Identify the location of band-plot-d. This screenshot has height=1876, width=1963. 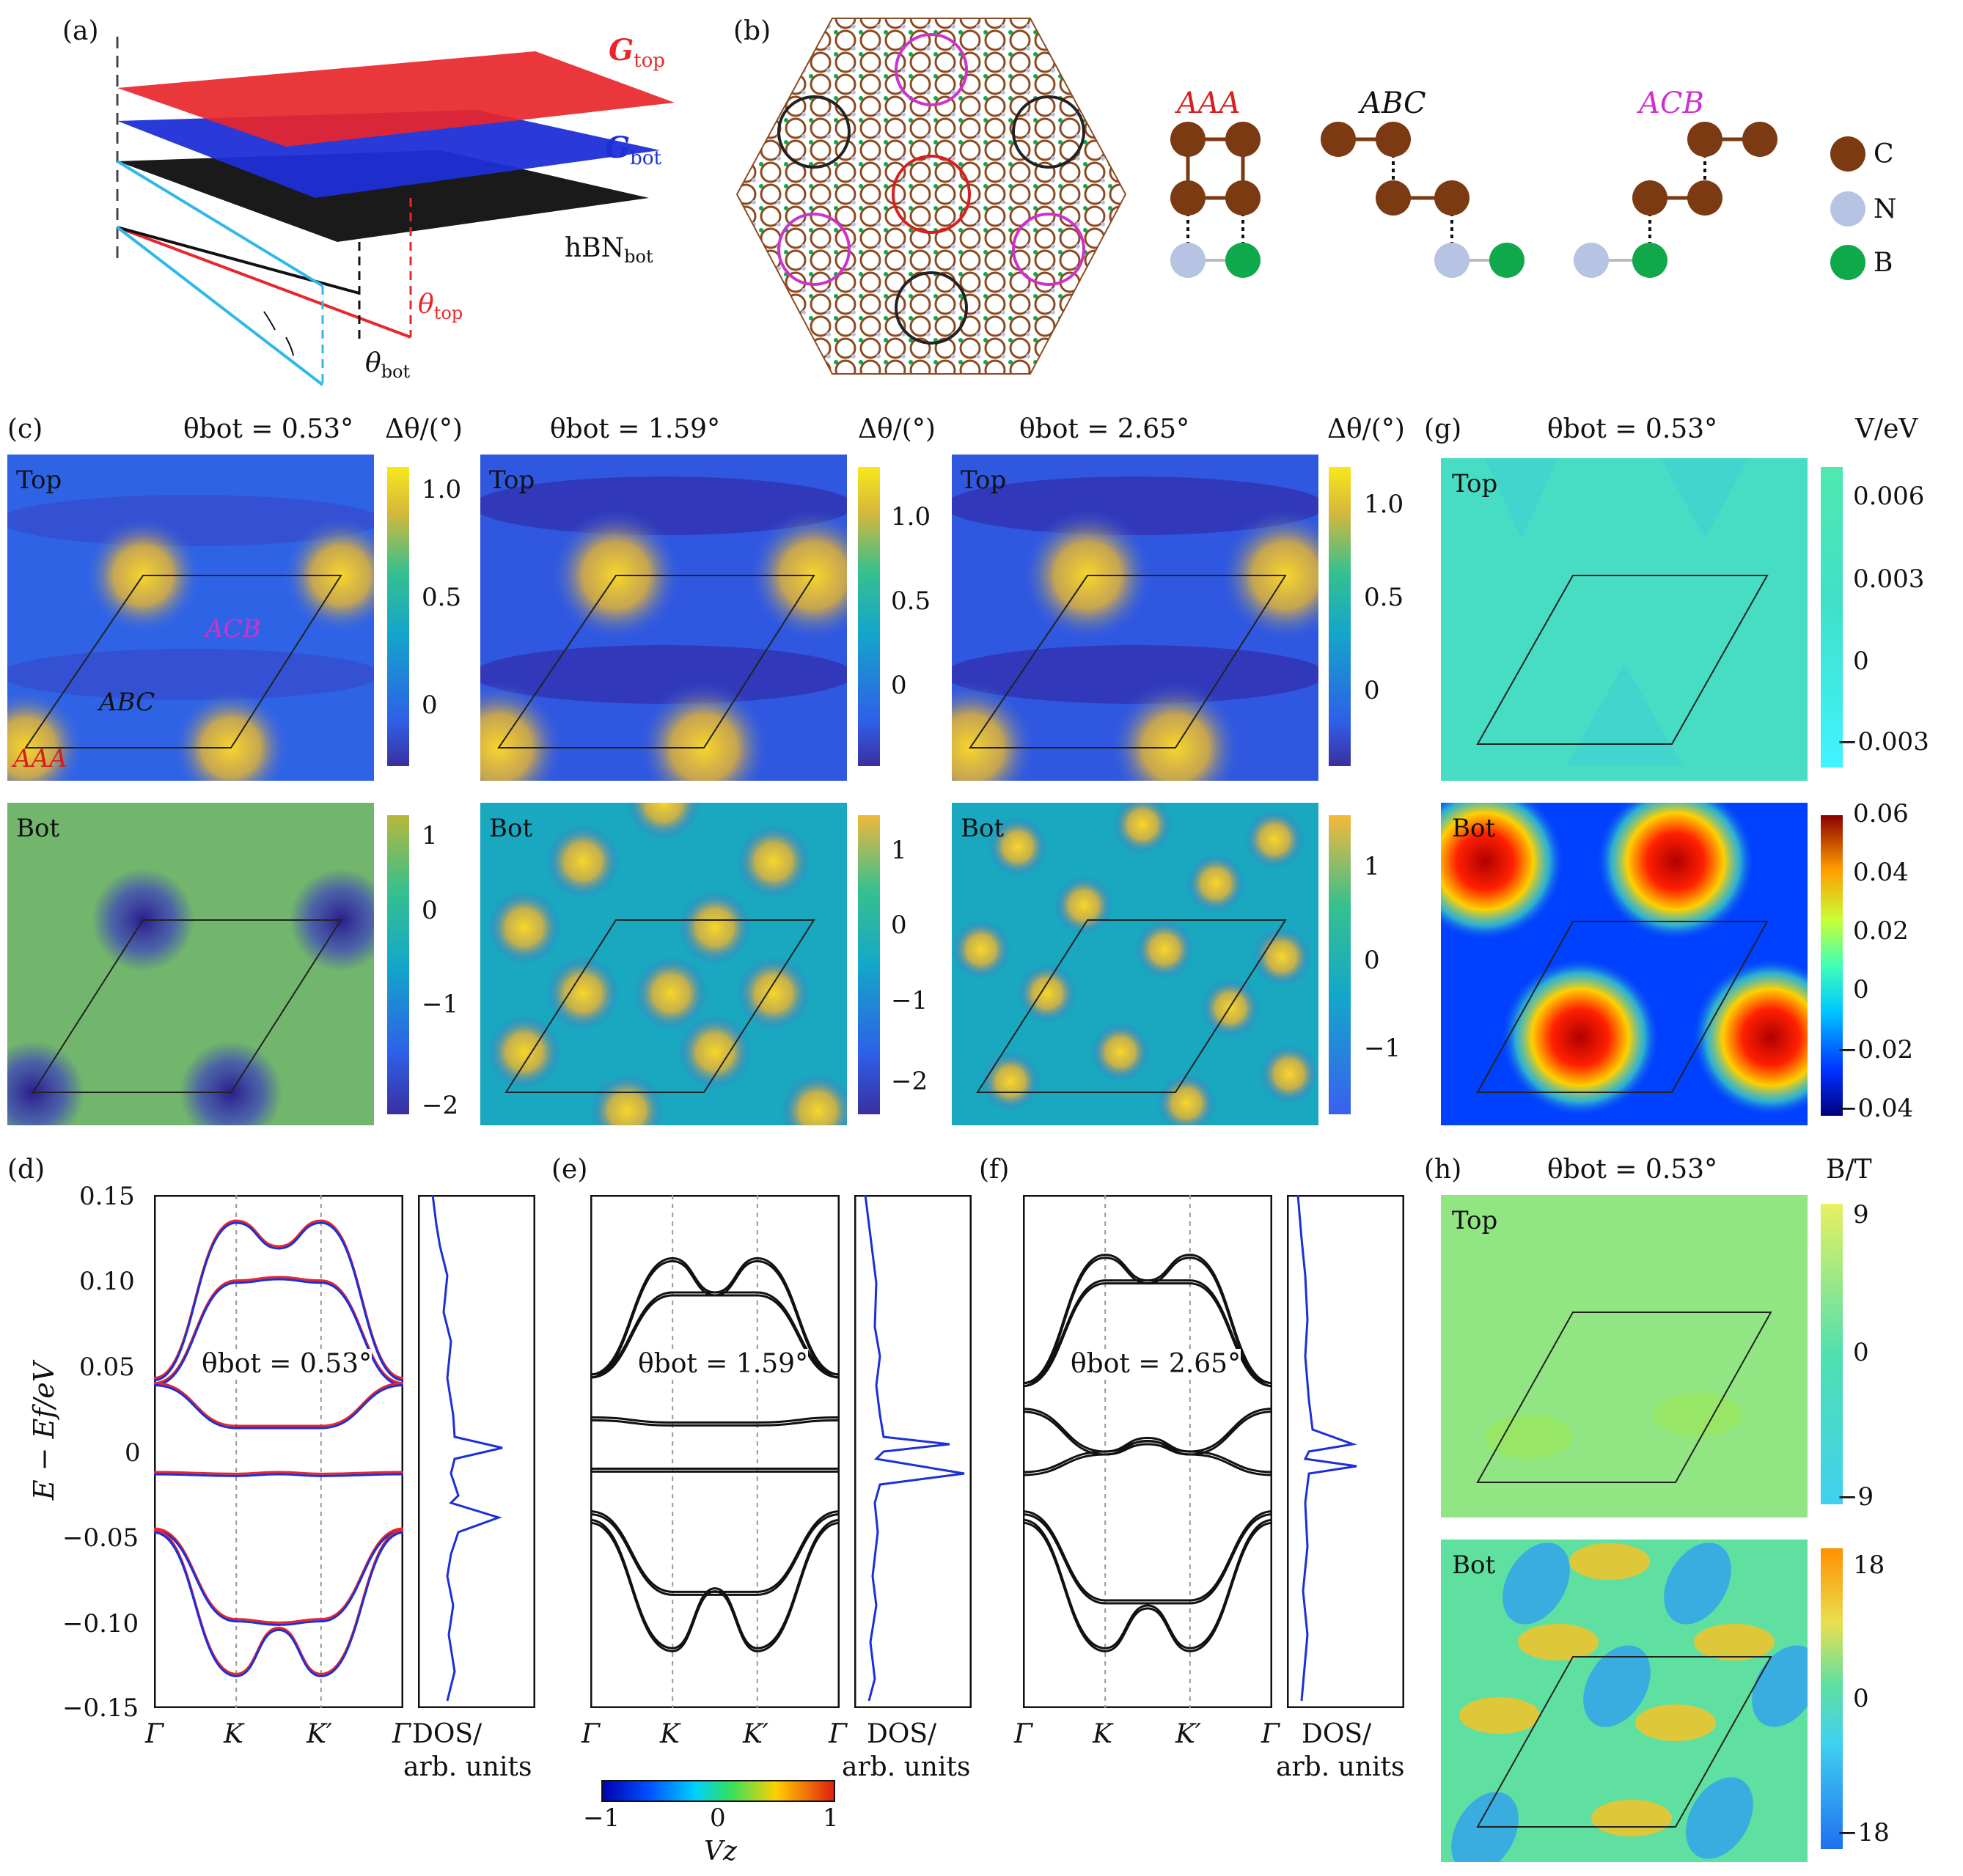
(278, 1451).